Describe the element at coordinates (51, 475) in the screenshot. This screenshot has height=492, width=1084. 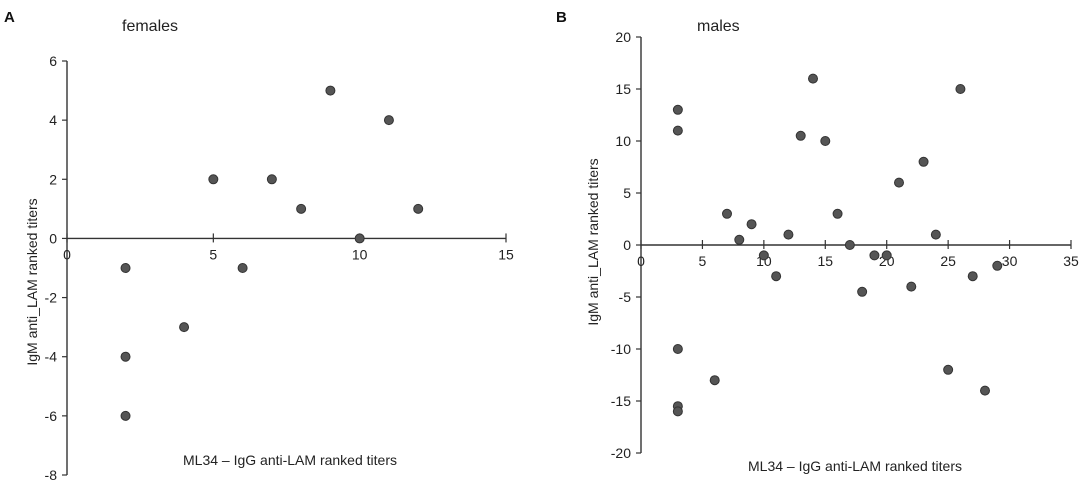
I see `y-tick-label: -8` at that location.